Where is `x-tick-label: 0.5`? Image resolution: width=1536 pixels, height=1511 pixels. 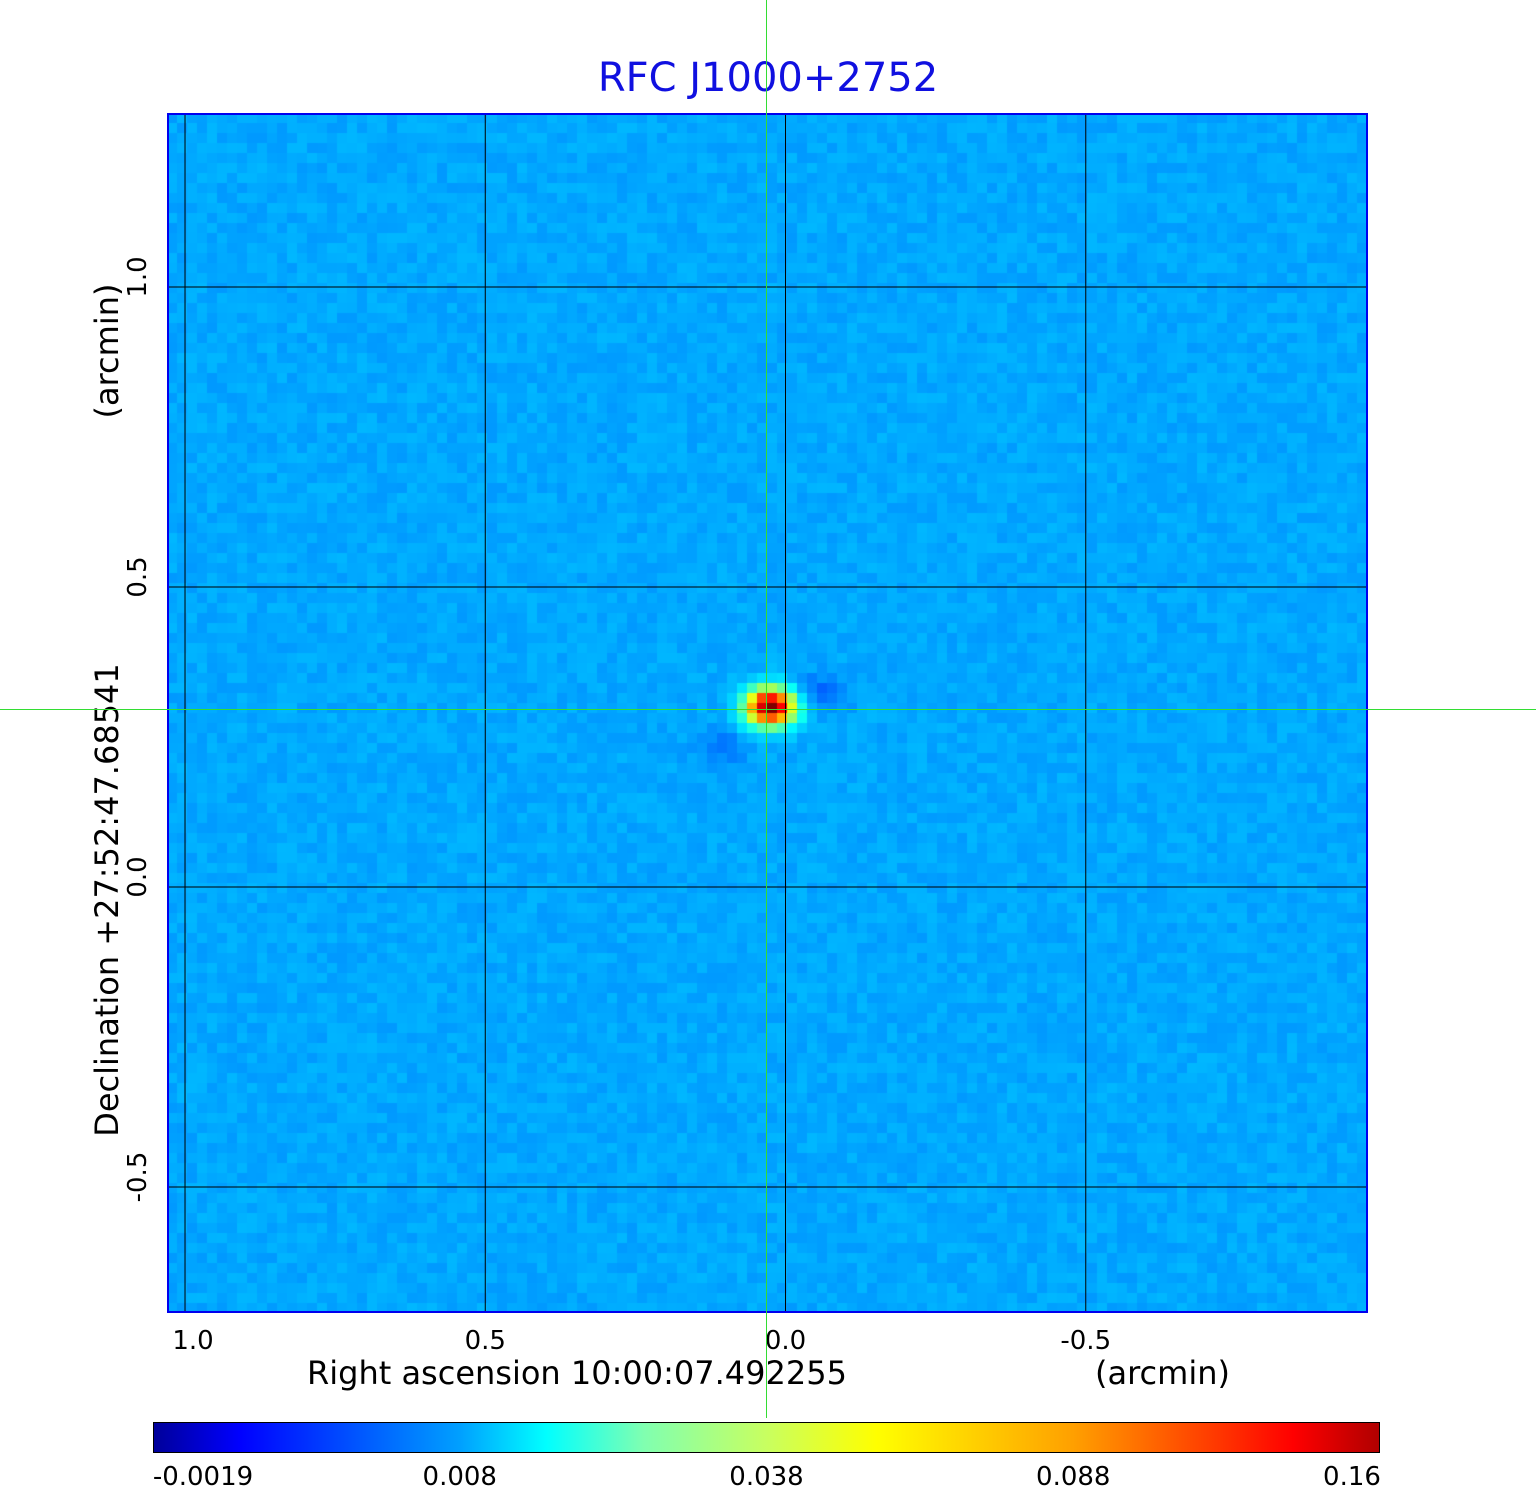
x-tick-label: 0.5 is located at coordinates (485, 1341).